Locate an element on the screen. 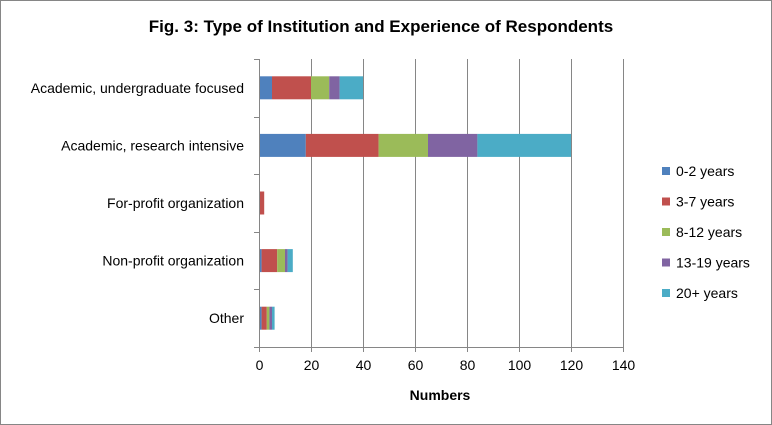 The image size is (772, 425). category-label: For-profit organization is located at coordinates (175, 203).